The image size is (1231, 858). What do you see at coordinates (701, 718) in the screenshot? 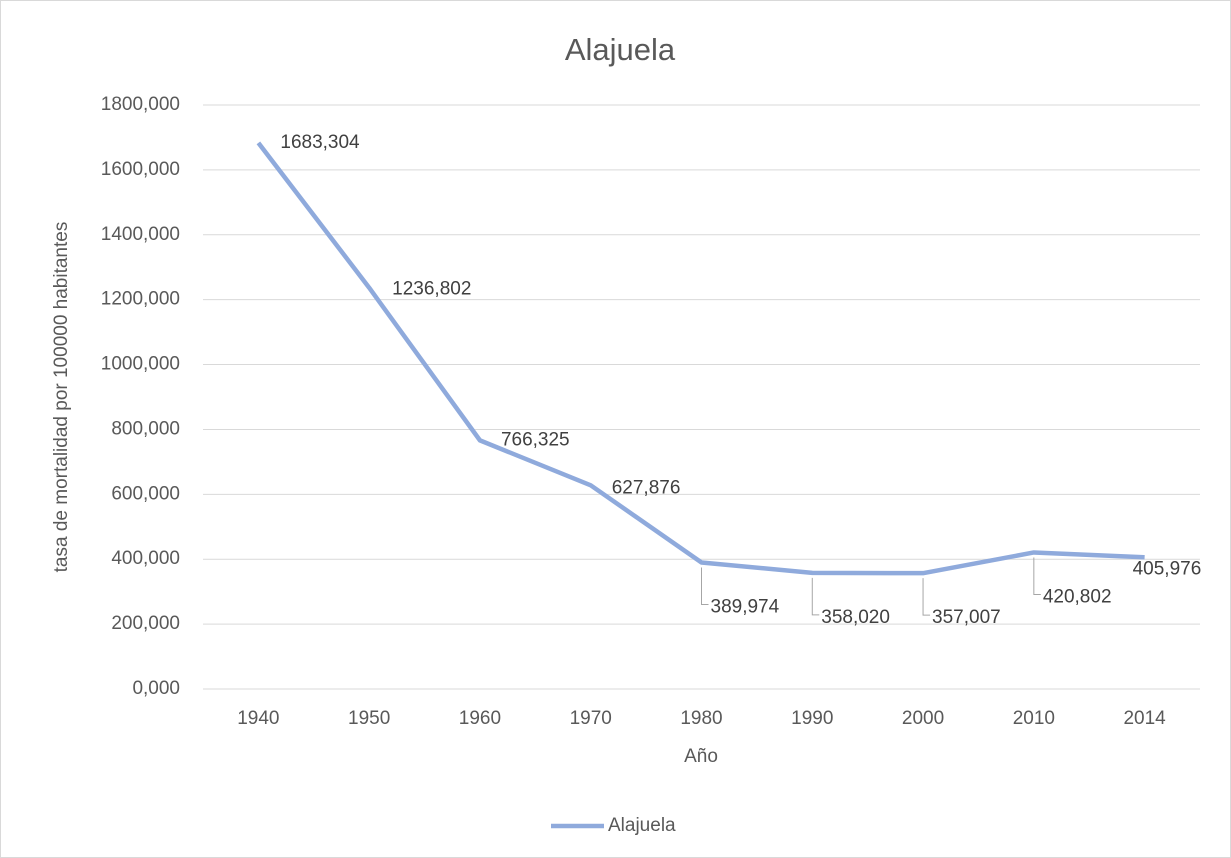
I see `x-tick-label: 1980` at bounding box center [701, 718].